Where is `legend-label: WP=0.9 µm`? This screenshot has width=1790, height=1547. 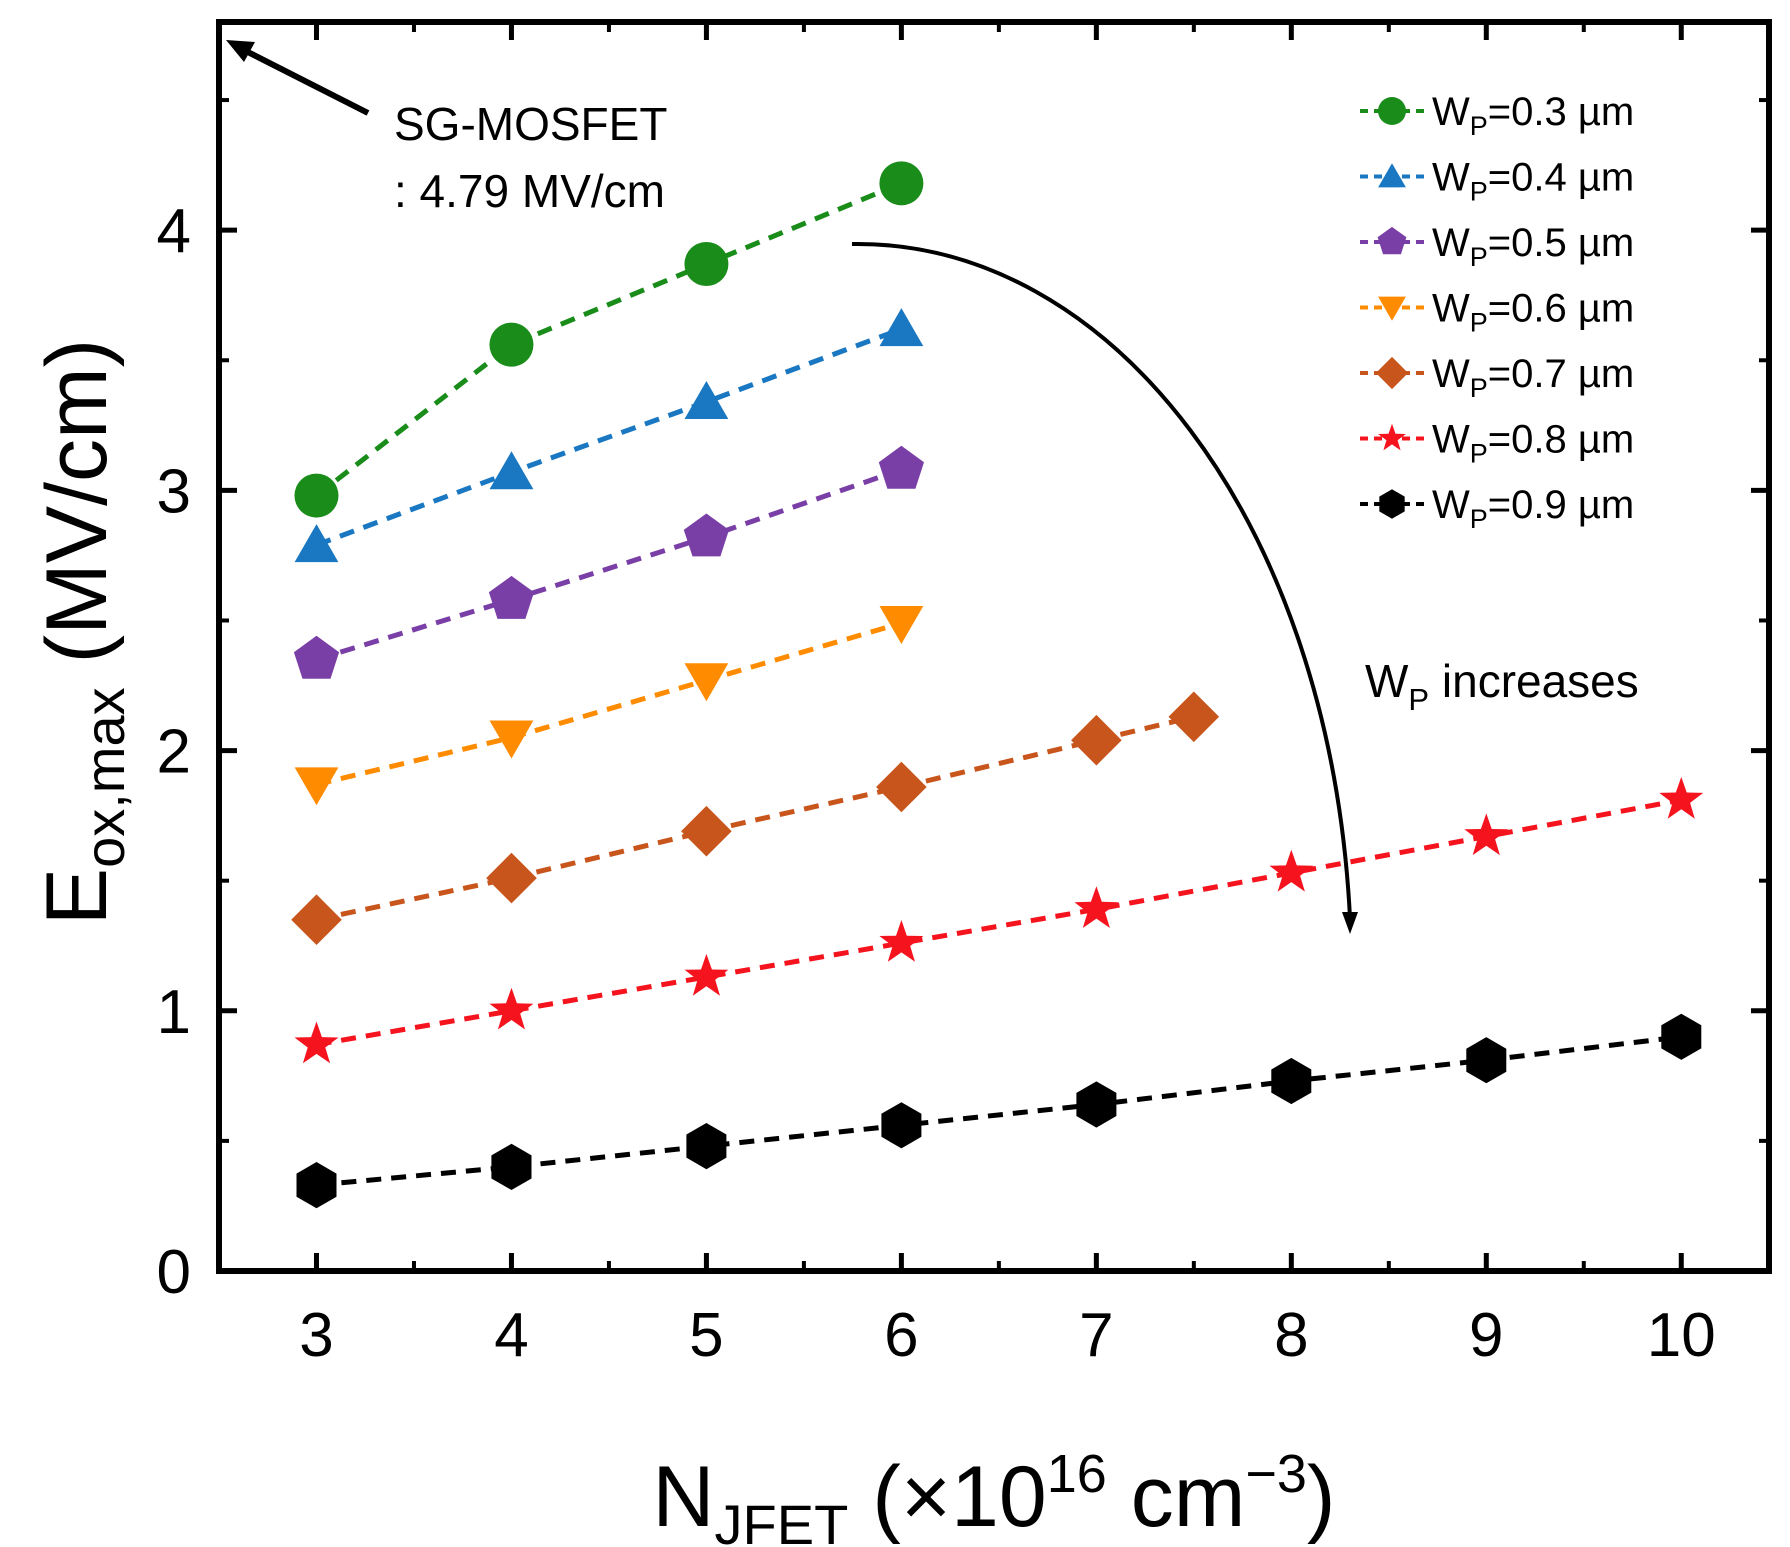
legend-label: WP=0.9 µm is located at coordinates (1533, 508).